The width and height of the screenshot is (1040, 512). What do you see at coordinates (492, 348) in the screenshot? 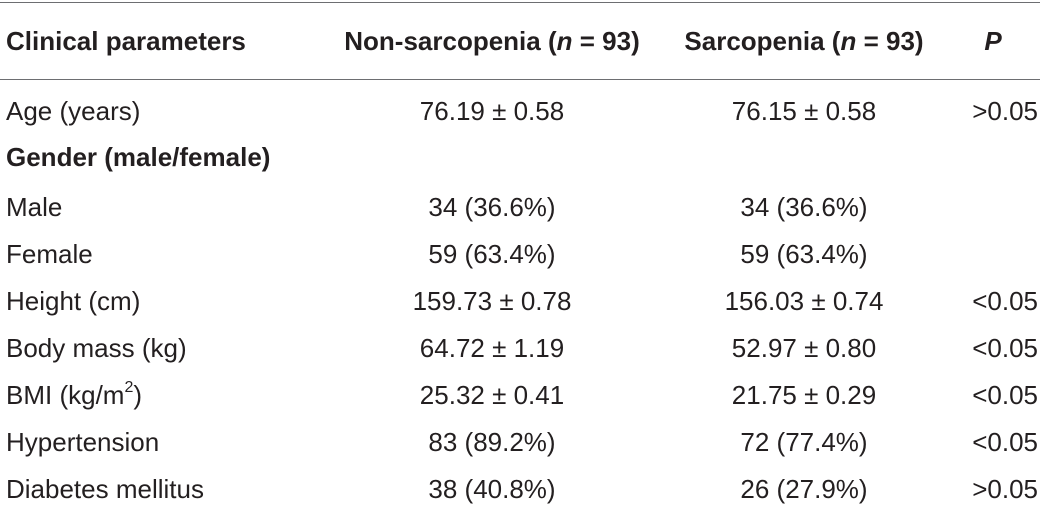
I see `non-sarcopenia-value: 64.72 ± 1.19` at bounding box center [492, 348].